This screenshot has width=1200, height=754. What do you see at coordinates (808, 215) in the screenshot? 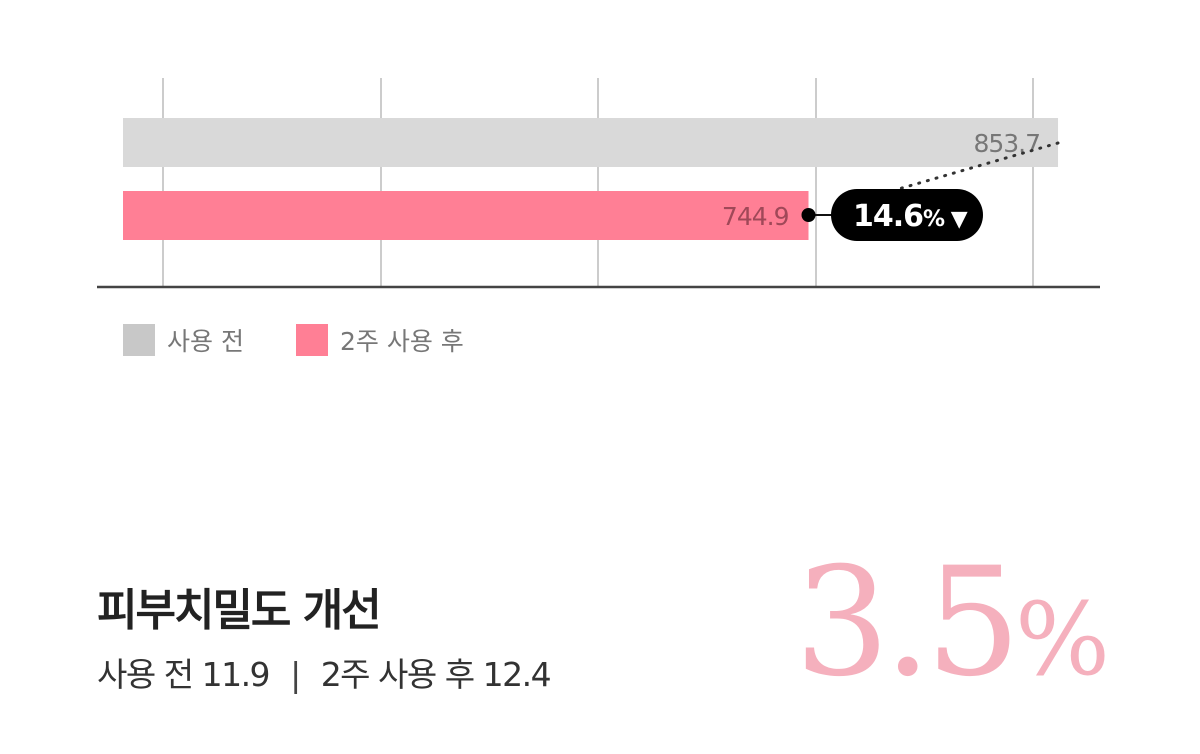
I see `marker-dot` at bounding box center [808, 215].